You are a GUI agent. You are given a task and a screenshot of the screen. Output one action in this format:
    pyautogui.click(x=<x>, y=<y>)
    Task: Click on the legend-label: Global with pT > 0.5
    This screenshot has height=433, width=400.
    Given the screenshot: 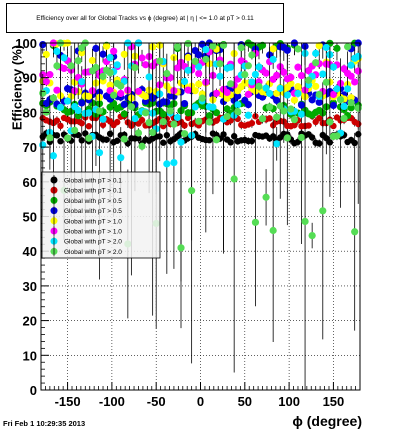 What is the action you would take?
    pyautogui.click(x=93, y=201)
    